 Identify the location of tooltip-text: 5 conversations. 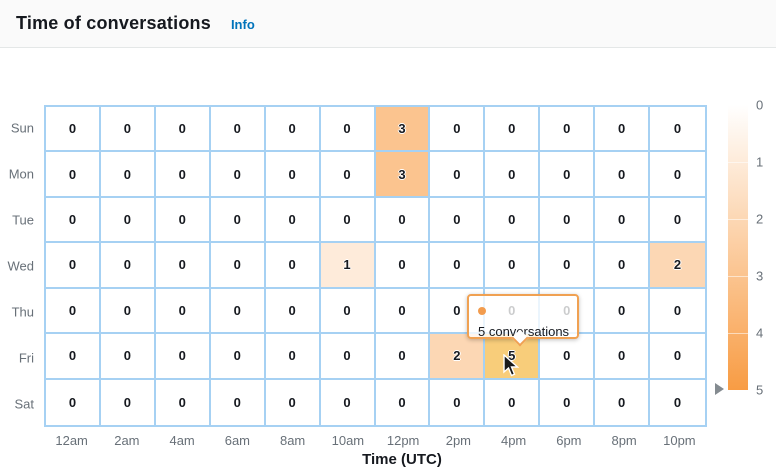
(524, 331).